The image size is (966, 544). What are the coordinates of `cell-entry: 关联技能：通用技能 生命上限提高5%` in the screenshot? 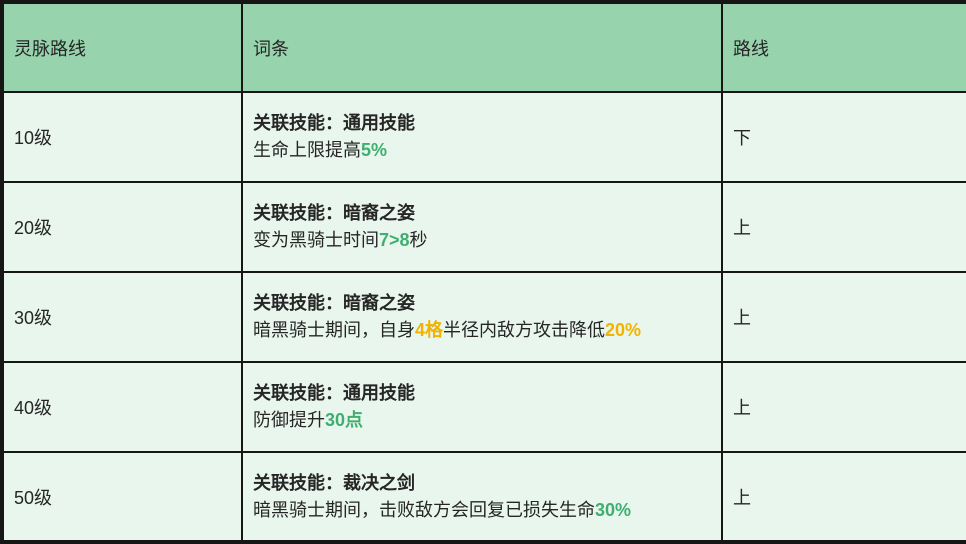 It's located at (482, 137).